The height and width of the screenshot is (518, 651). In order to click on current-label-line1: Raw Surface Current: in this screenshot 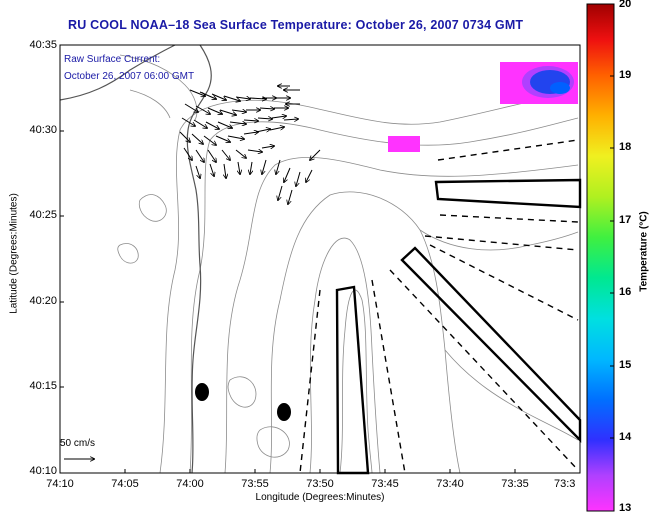, I will do `click(112, 59)`.